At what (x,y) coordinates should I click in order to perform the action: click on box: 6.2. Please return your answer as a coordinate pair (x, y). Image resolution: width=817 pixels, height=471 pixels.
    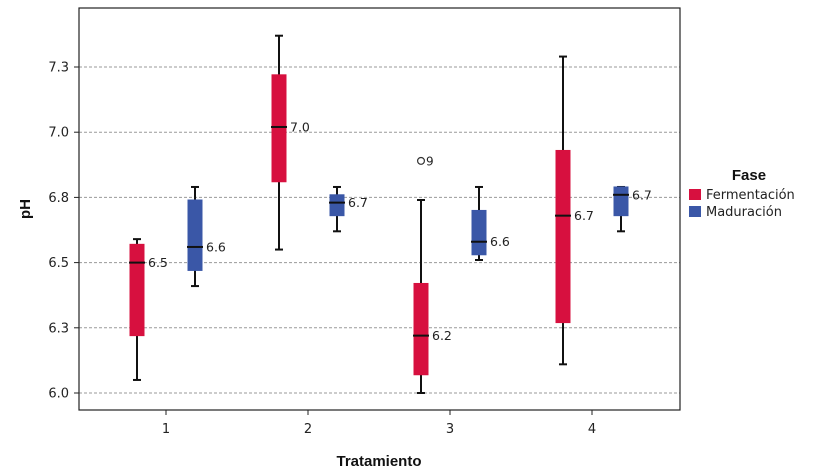
    Looking at the image, I should click on (432, 296).